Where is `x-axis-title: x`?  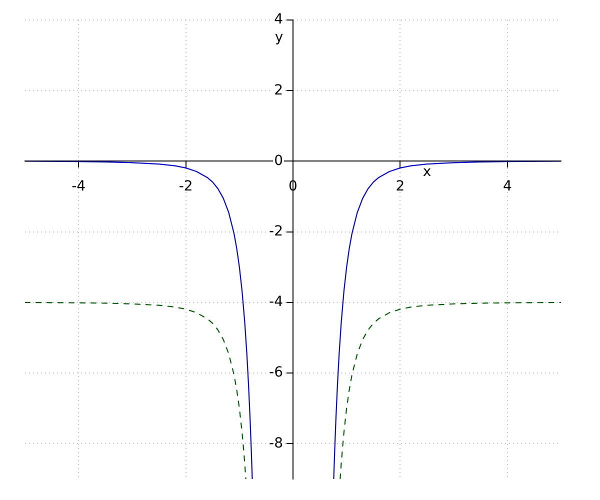
x-axis-title: x is located at coordinates (427, 172).